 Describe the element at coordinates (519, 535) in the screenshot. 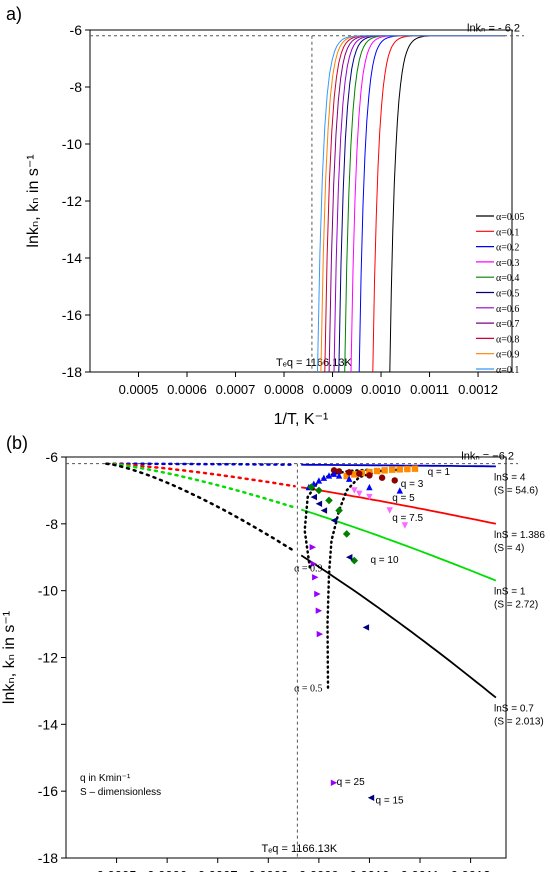

I see `lnS-label: lnS = 1.386` at that location.